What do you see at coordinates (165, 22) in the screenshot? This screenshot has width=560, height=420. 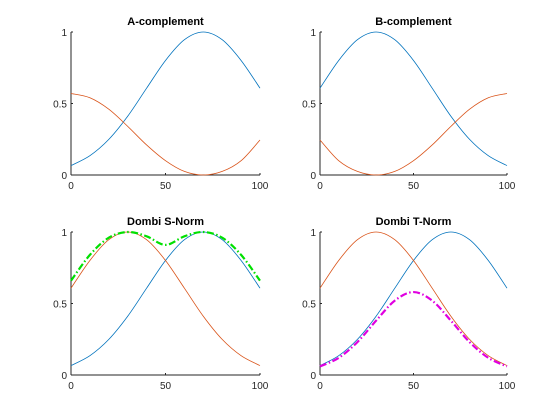 I see `chart-title: A-complement` at bounding box center [165, 22].